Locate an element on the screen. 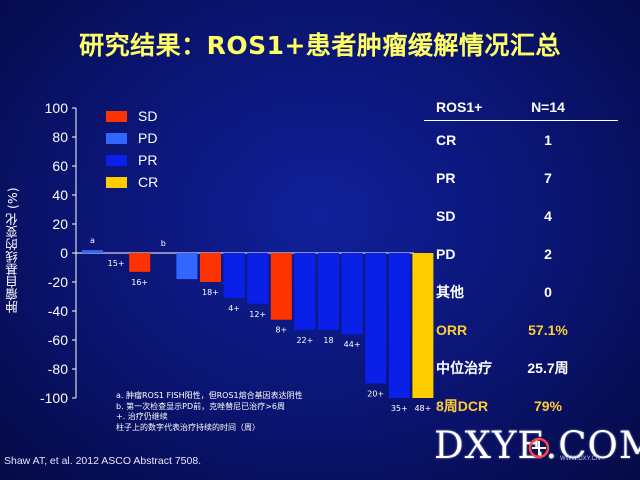 The width and height of the screenshot is (640, 480). y-tick-label: -80 is located at coordinates (58, 369).